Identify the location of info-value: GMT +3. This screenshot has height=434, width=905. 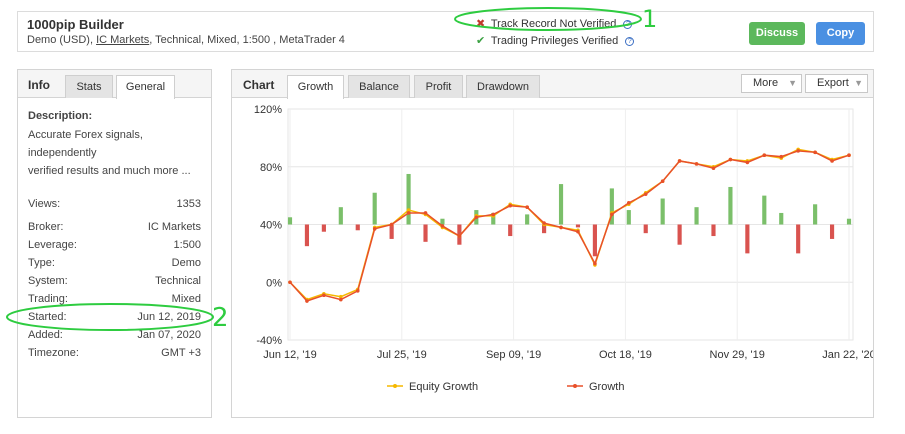
(181, 353).